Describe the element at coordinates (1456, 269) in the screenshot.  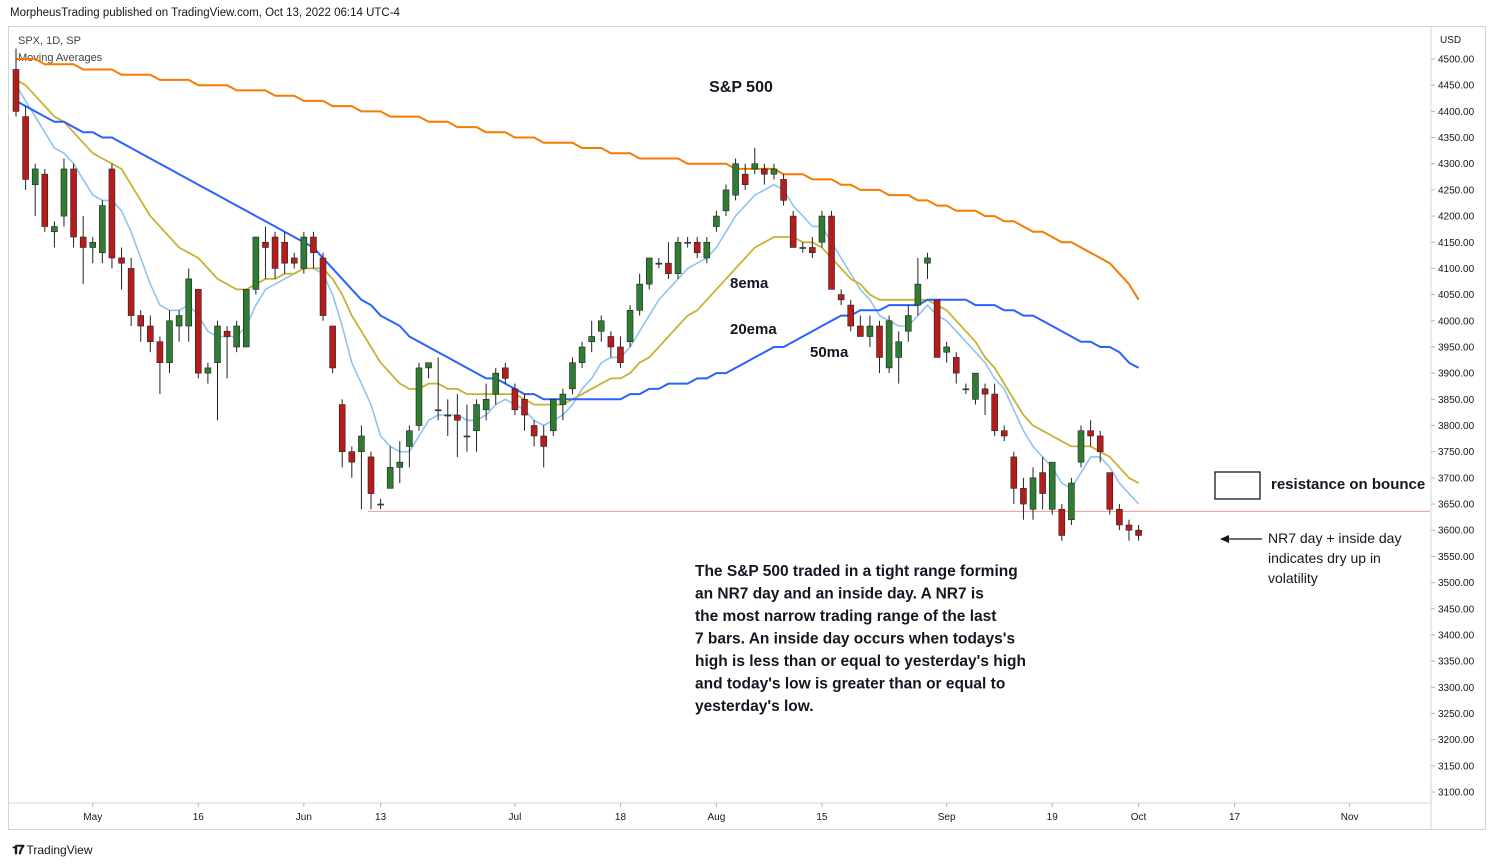
I see `price-tick-label: 4100.00` at that location.